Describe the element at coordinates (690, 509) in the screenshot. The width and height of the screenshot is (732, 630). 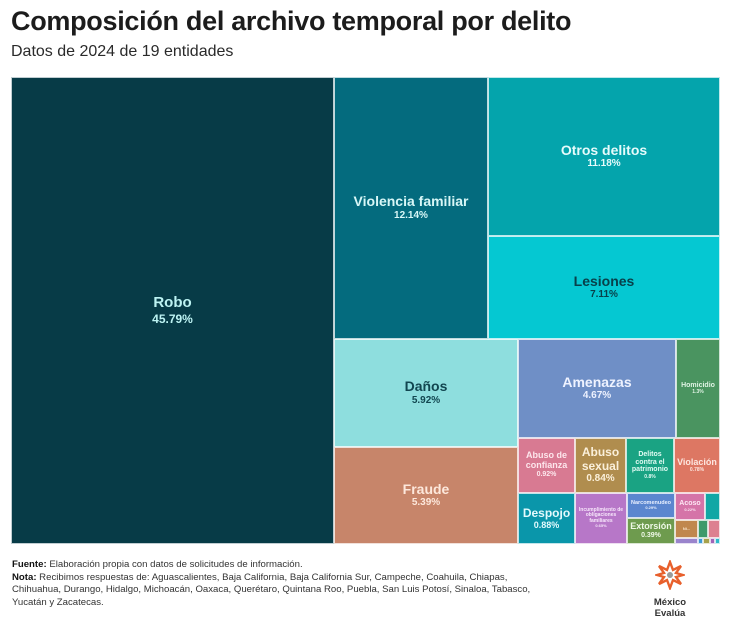
I see `tile-value: 0.22%` at that location.